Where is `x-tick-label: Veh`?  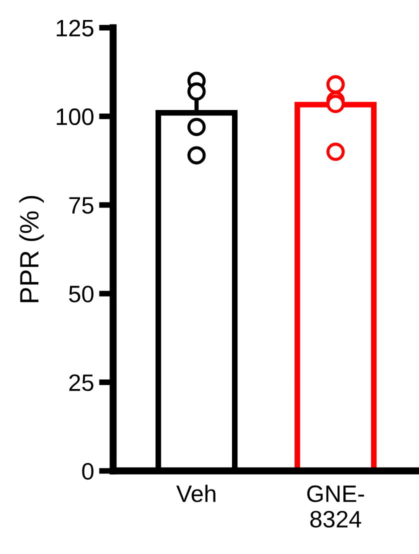
x-tick-label: Veh is located at coordinates (196, 493).